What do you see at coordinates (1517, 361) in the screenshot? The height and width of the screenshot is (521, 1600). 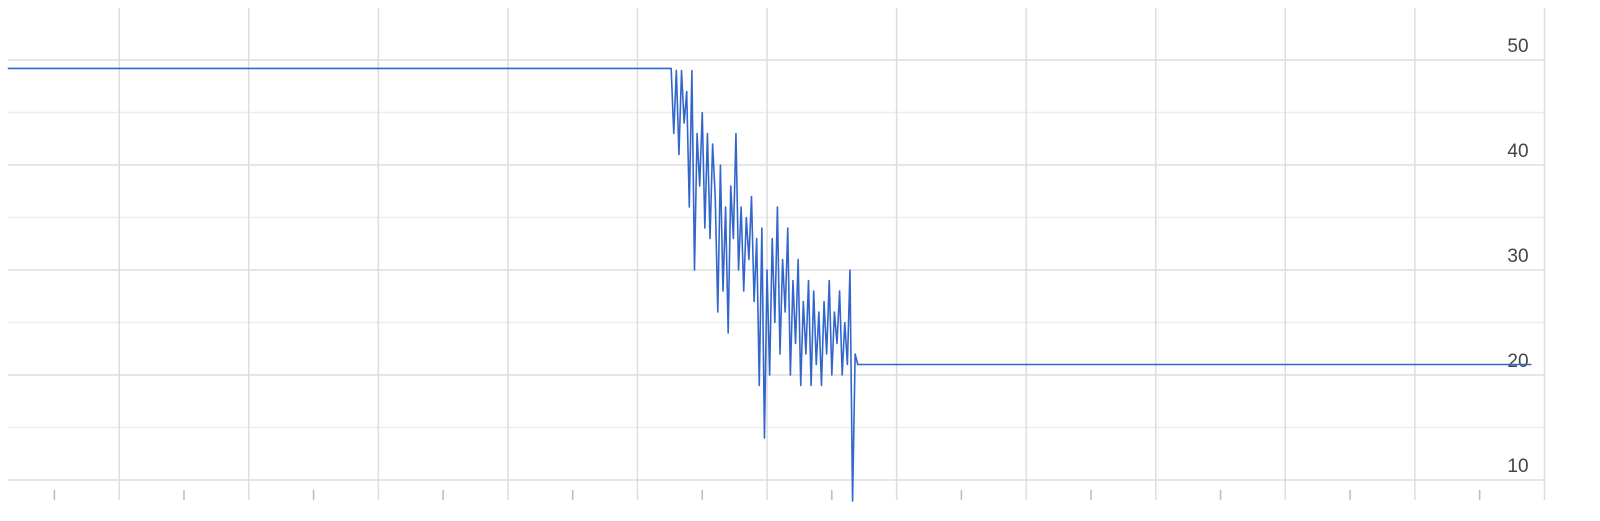 I see `y-tick-label: 20` at bounding box center [1517, 361].